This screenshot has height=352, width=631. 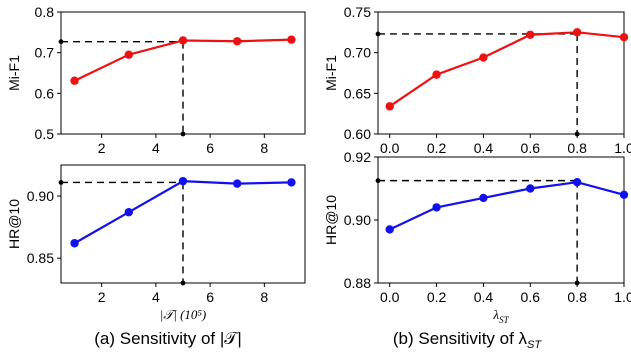 I want to click on caption-right: (b) Sensitivity of λST, so click(x=467, y=340).